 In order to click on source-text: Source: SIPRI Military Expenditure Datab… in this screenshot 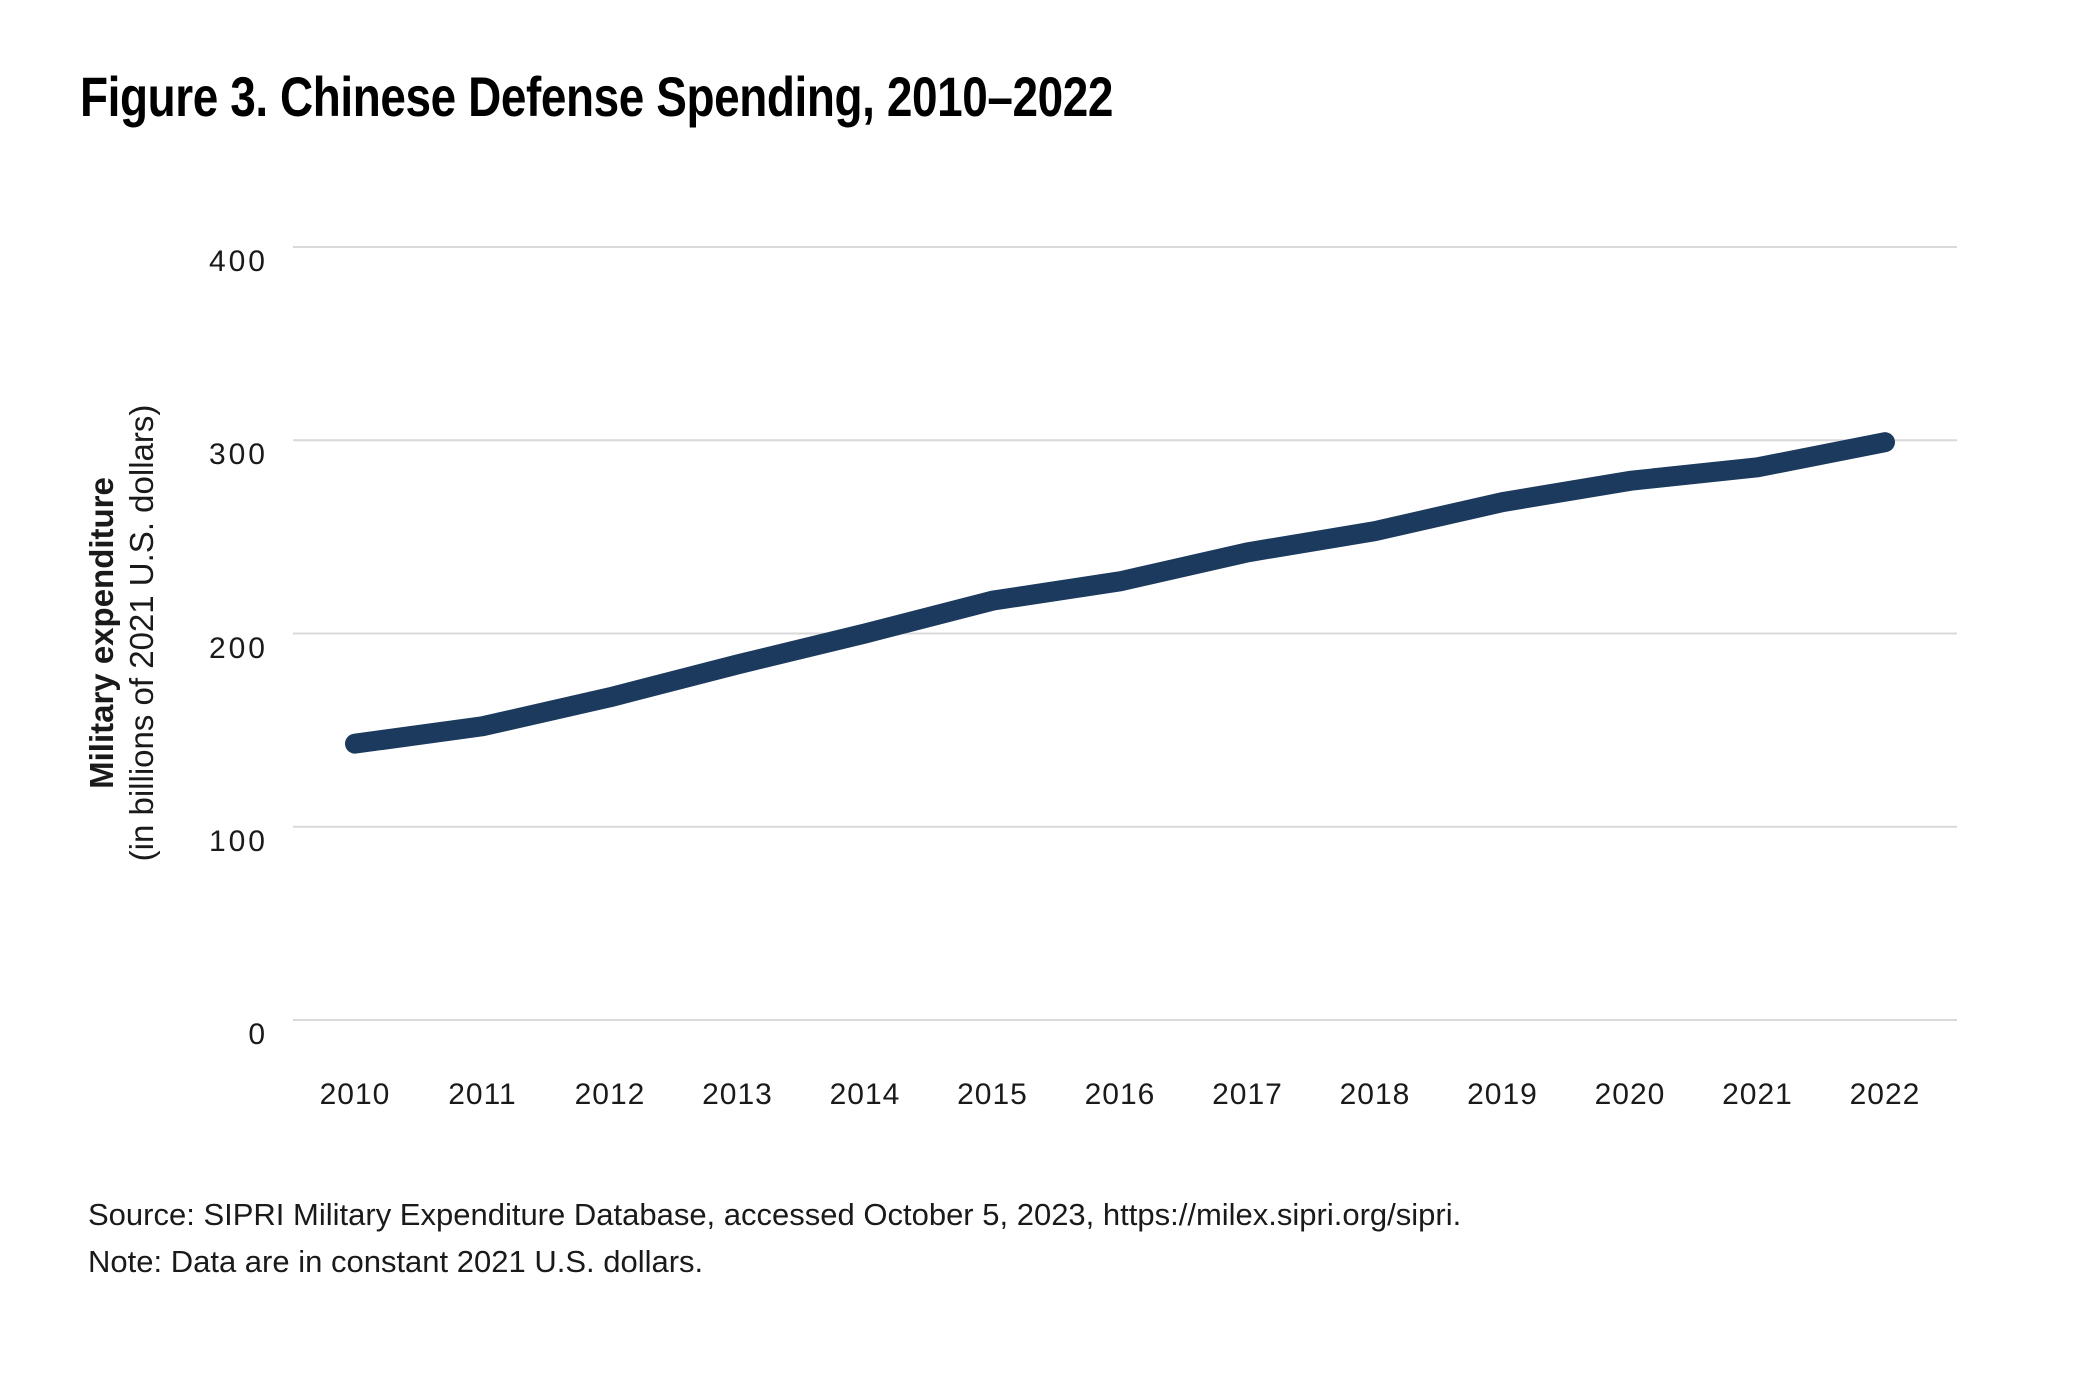, I will do `click(775, 1214)`.